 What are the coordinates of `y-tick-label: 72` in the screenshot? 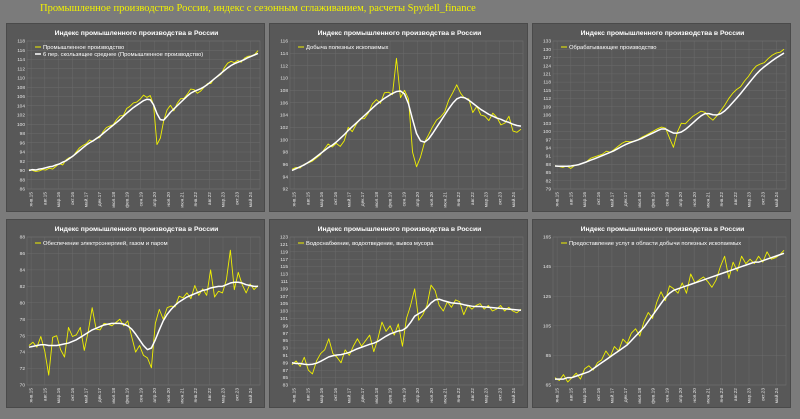 It's located at (23, 369).